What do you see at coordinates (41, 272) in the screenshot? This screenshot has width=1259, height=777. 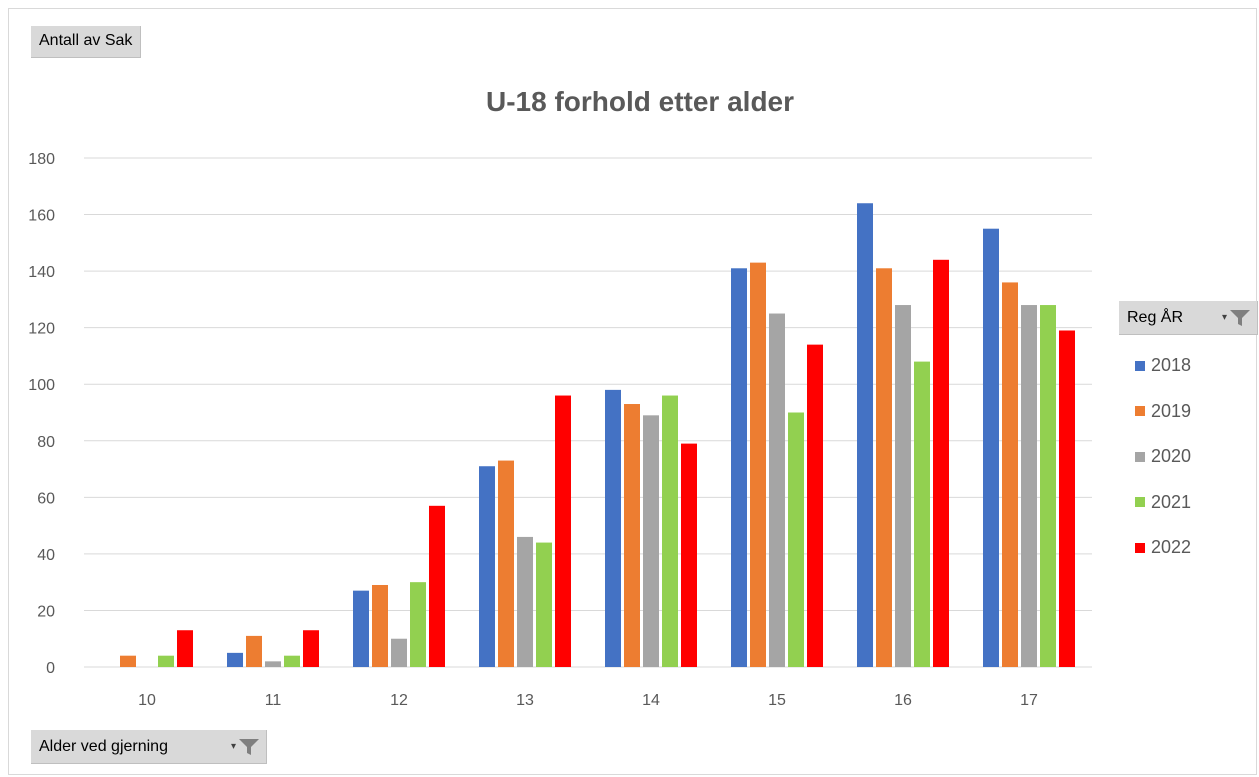 I see `y-tick-label: 140` at bounding box center [41, 272].